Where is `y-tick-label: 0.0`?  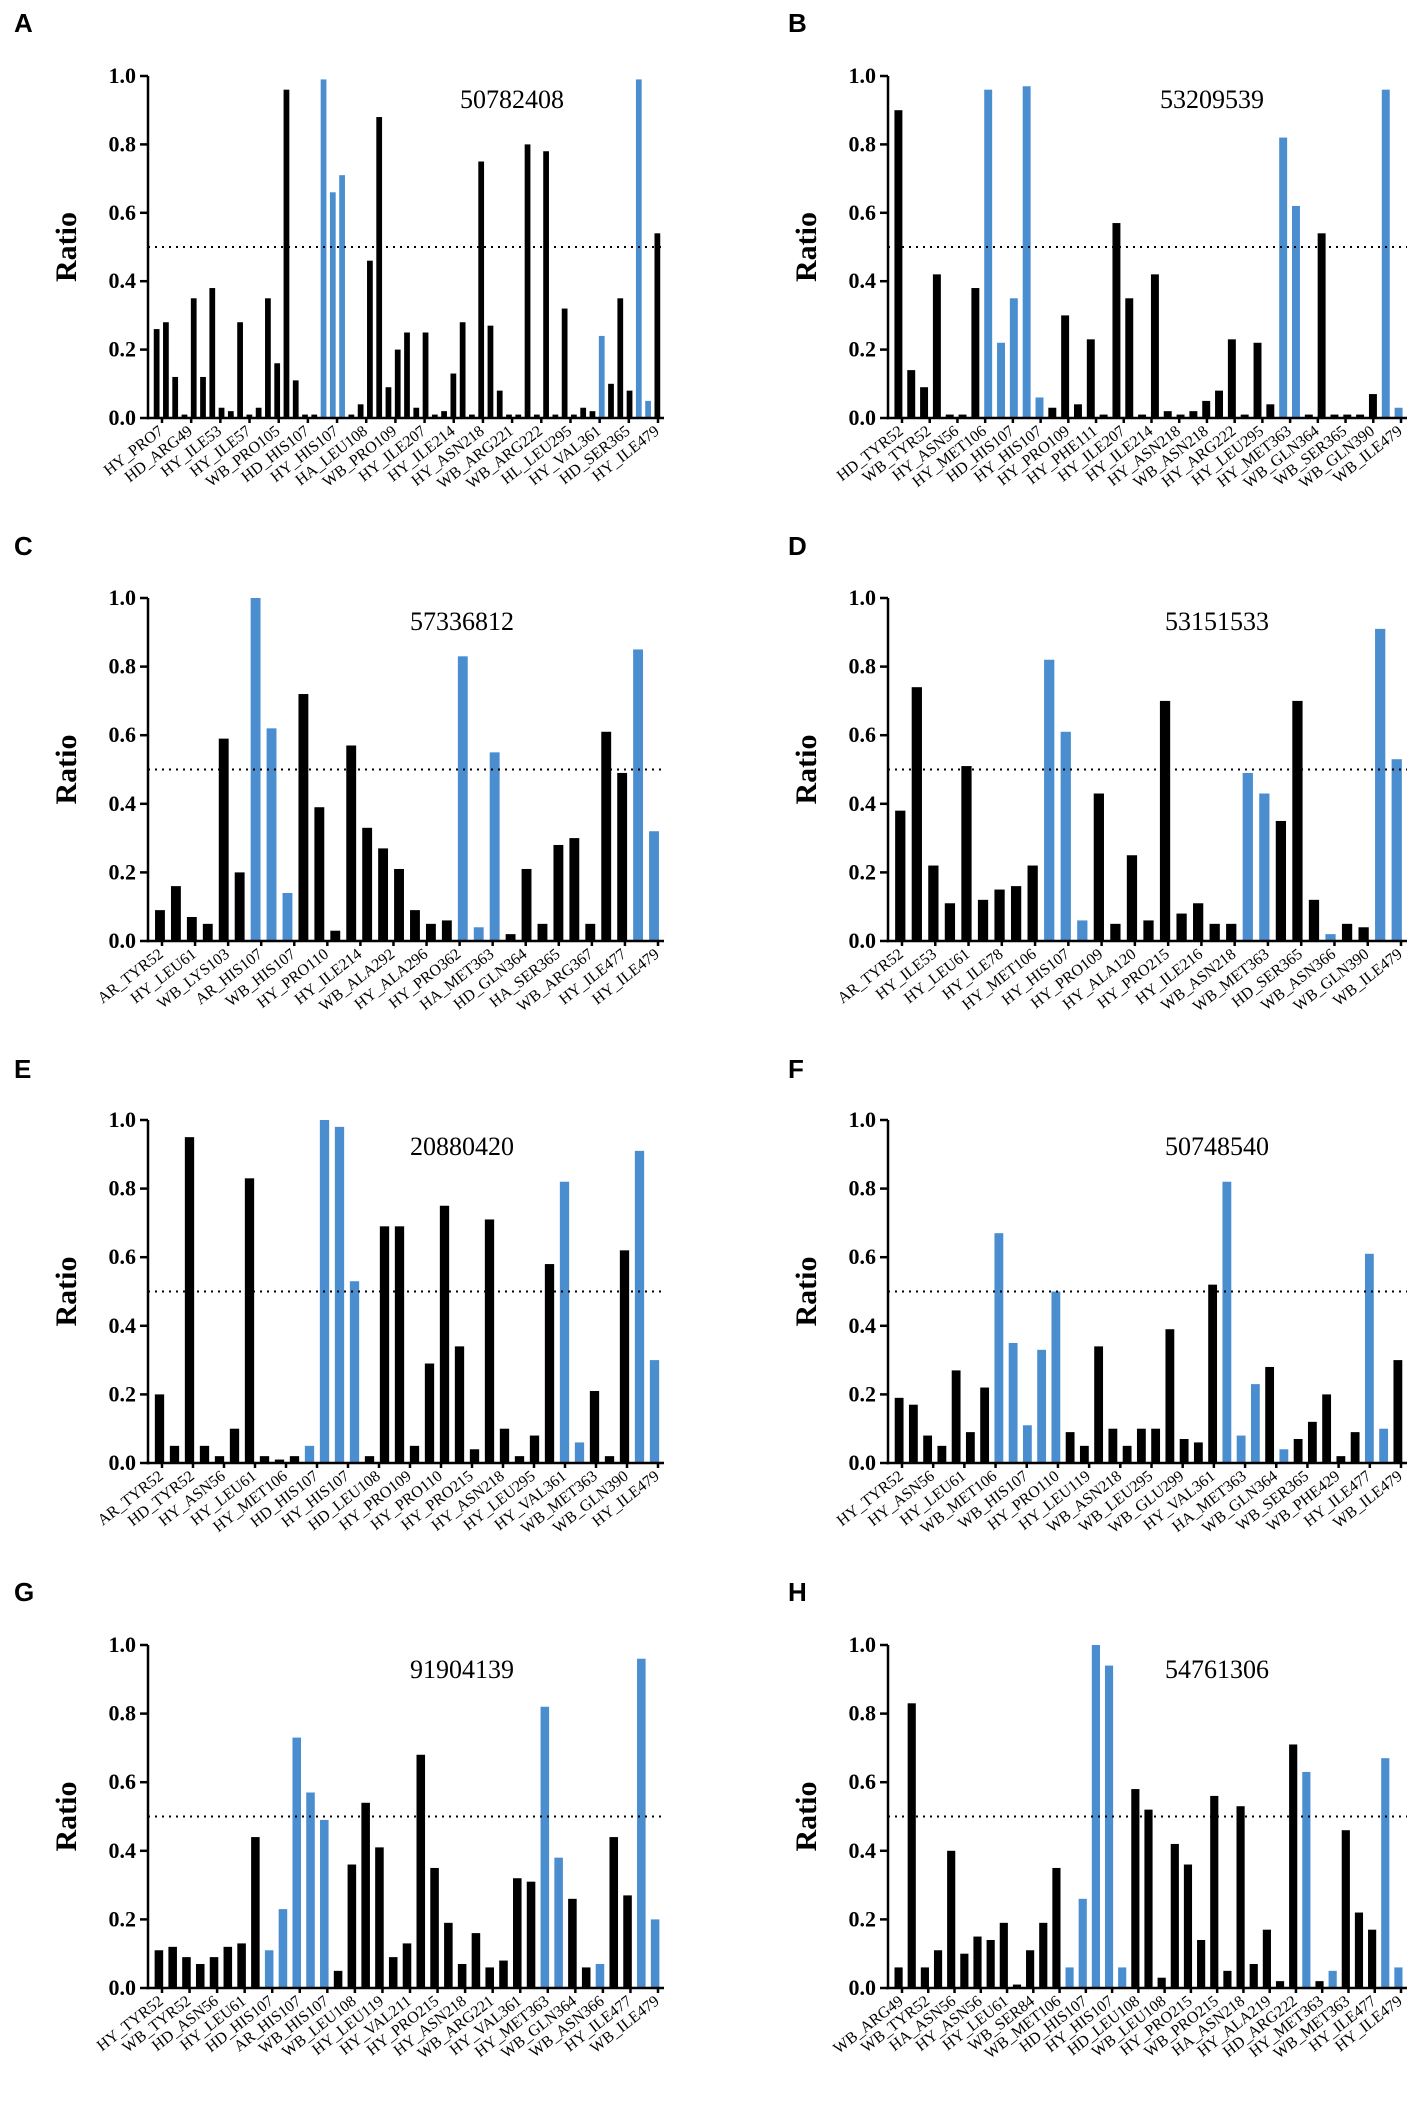 y-tick-label: 0.0 is located at coordinates (863, 1462).